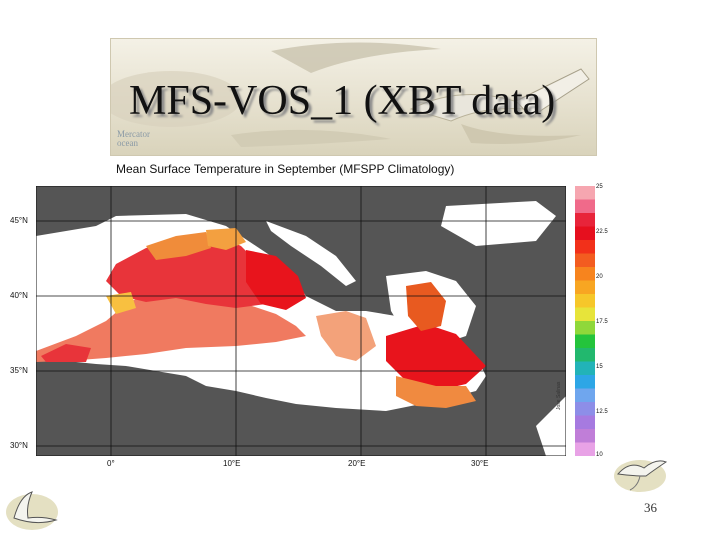  I want to click on lon-label-10e: 10°E, so click(232, 463).